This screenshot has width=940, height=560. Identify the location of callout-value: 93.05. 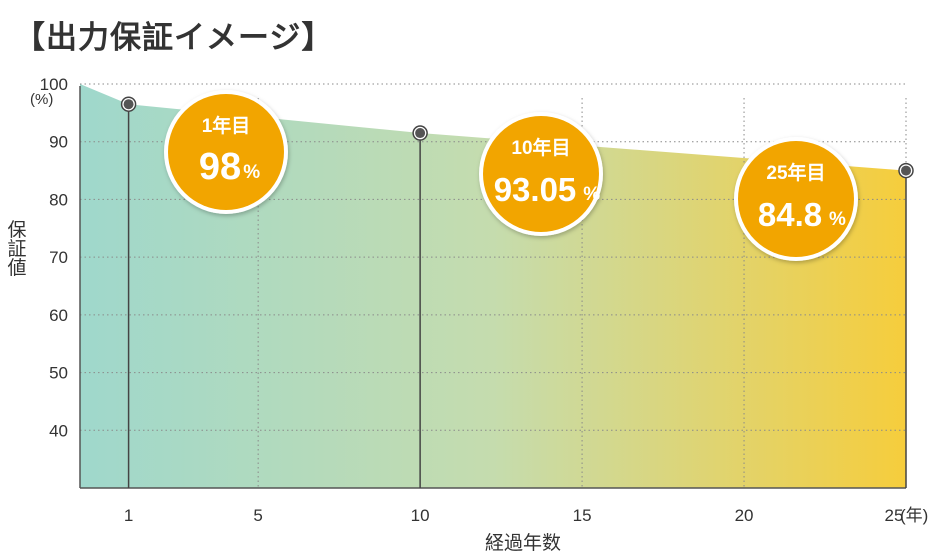
(535, 189).